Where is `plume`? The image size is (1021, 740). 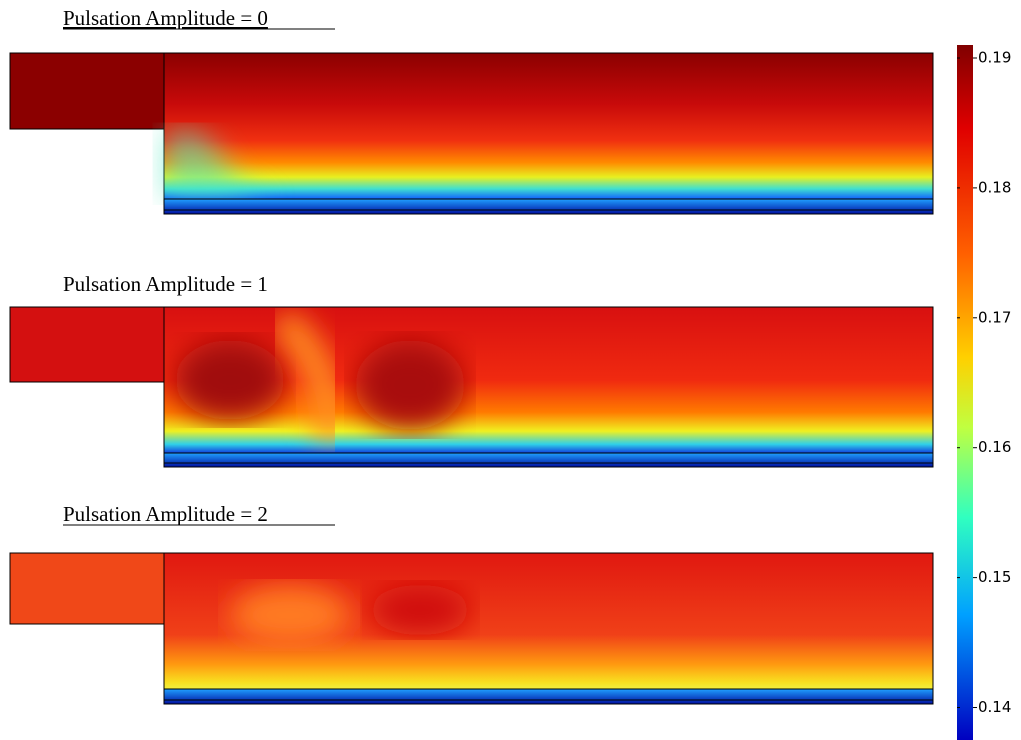
plume is located at coordinates (227, 163).